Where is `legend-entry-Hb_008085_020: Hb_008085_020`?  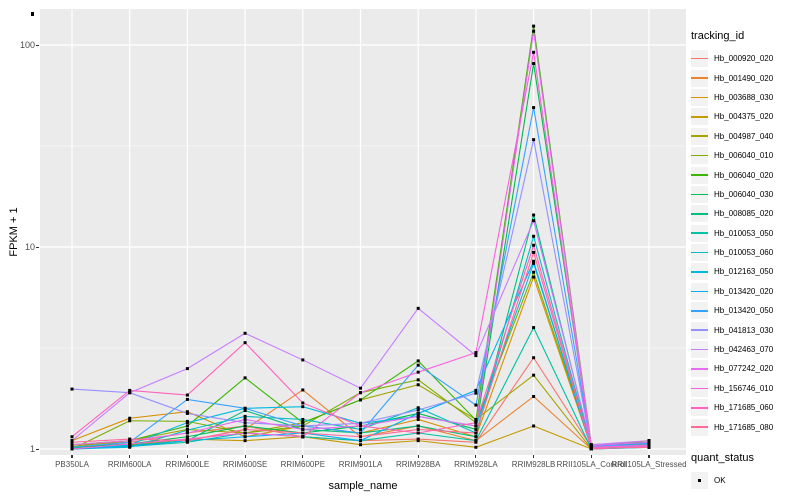
legend-entry-Hb_008085_020: Hb_008085_020 is located at coordinates (745, 213).